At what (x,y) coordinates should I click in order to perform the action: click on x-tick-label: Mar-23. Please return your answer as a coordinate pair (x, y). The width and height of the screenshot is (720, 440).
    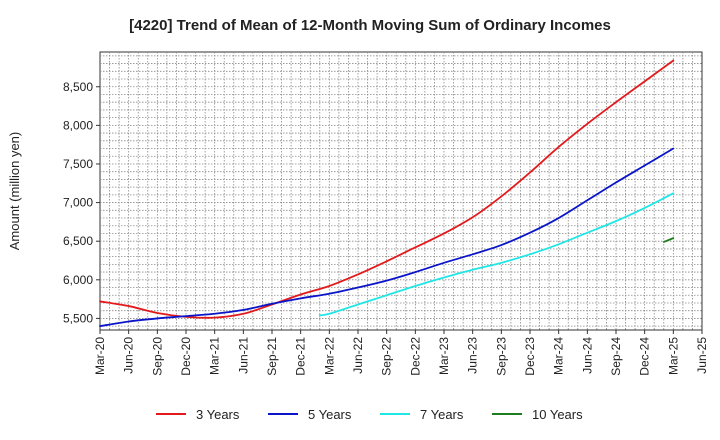
    Looking at the image, I should click on (444, 356).